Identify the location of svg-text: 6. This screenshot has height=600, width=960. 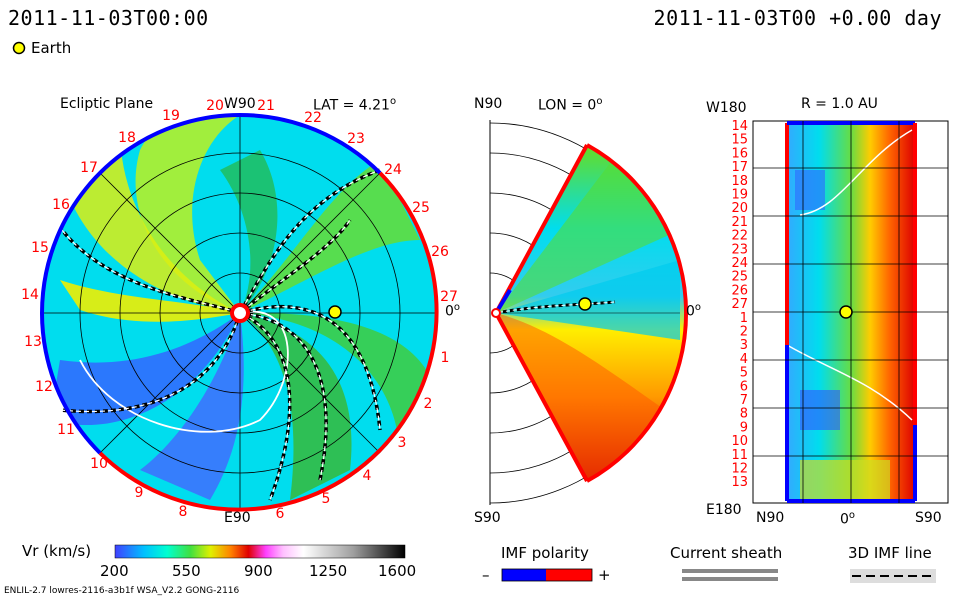
(280, 514).